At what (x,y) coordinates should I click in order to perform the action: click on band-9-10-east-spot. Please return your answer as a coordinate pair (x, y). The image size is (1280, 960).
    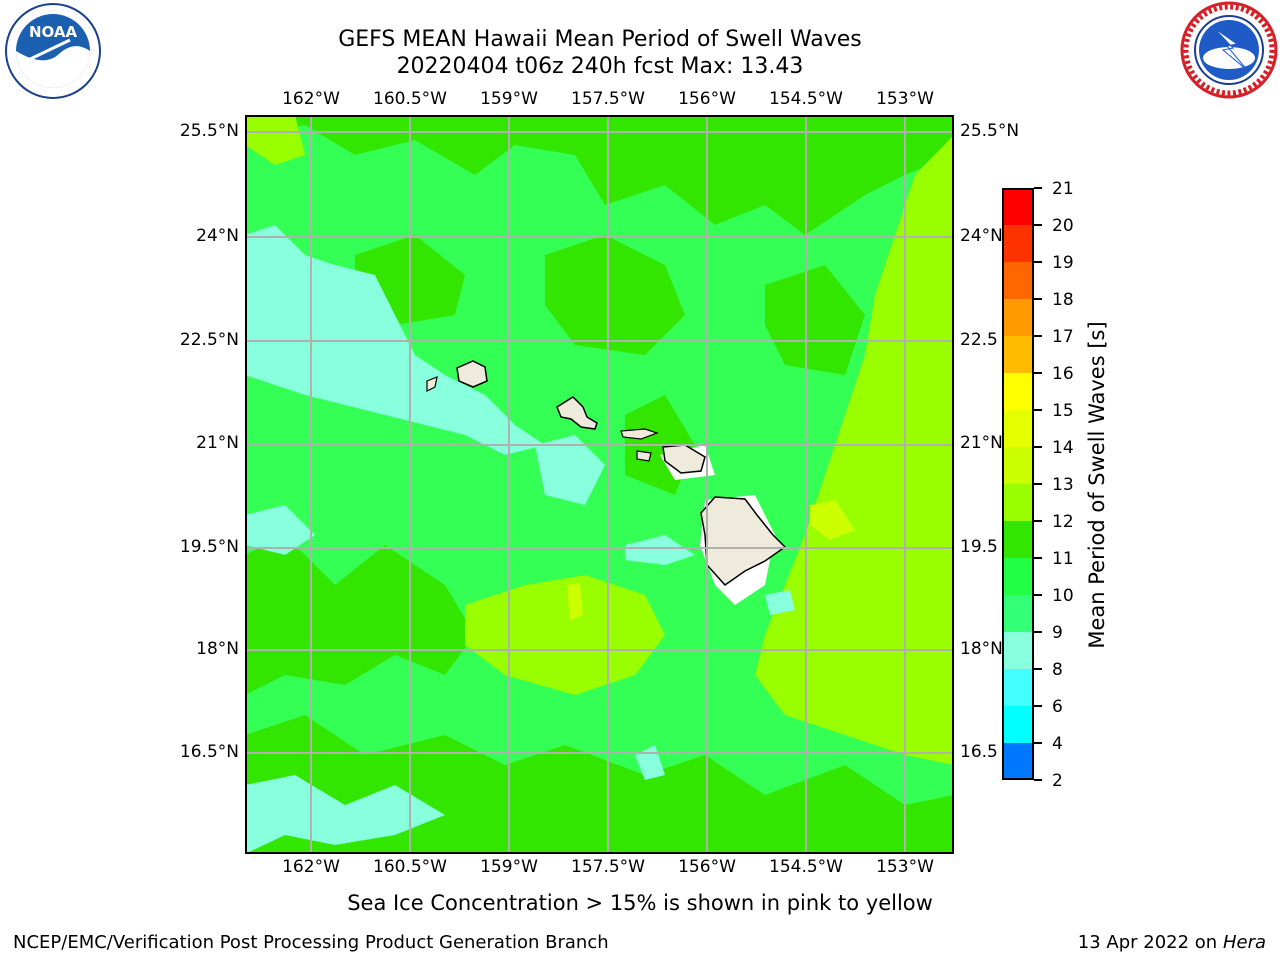
    Looking at the image, I should click on (780, 602).